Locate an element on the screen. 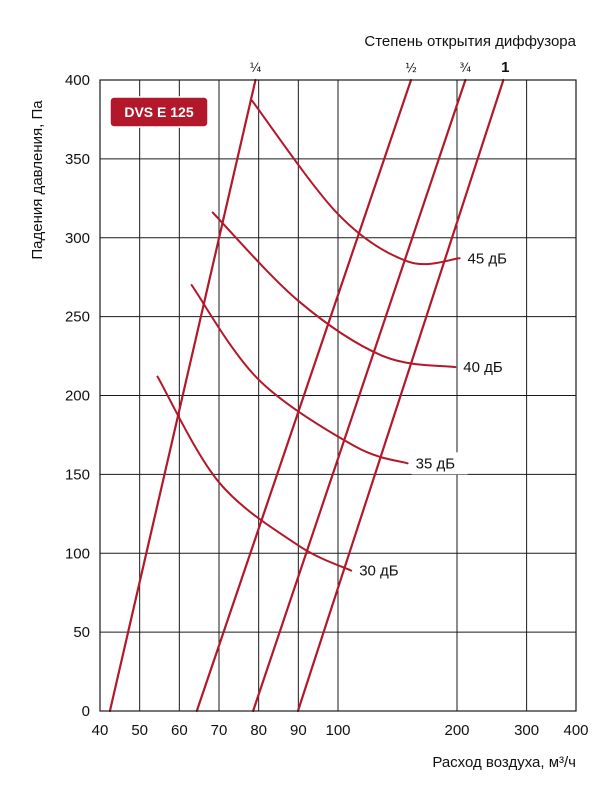 This screenshot has width=616, height=800. y-tick-150: 150 is located at coordinates (77, 474).